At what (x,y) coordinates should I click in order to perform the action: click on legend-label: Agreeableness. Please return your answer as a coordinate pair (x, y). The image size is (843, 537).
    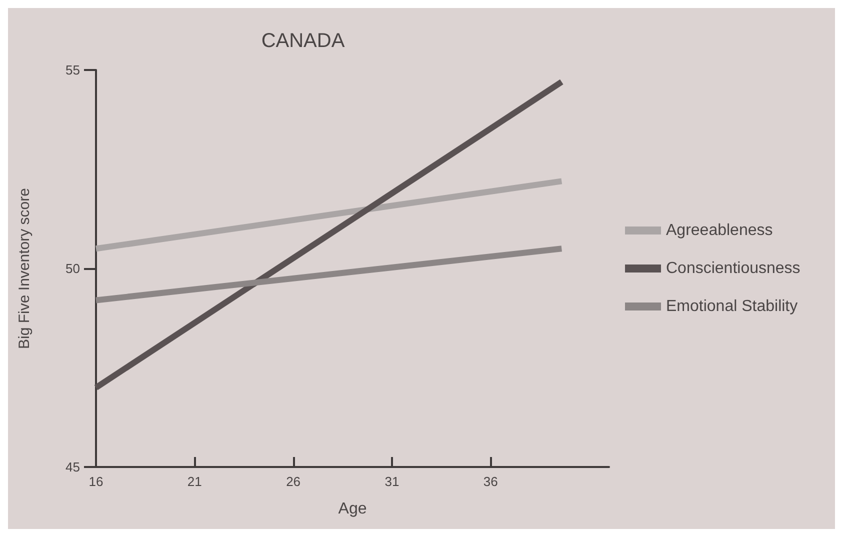
    Looking at the image, I should click on (719, 230).